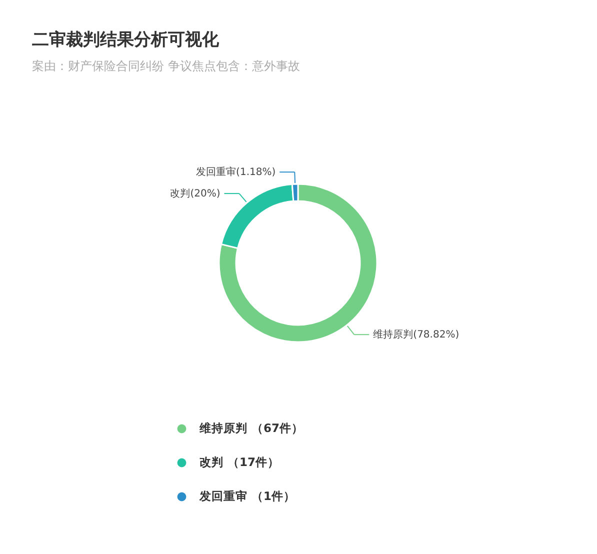 This screenshot has height=554, width=597. I want to click on data-label: 改判(20%), so click(195, 194).